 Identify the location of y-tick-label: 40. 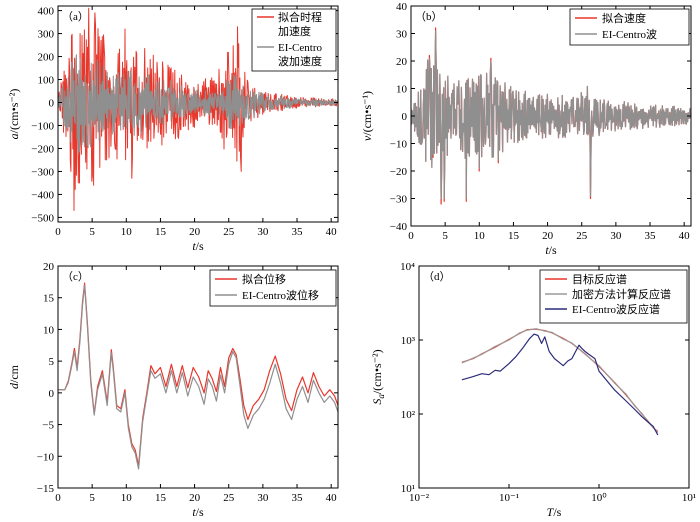
(402, 7).